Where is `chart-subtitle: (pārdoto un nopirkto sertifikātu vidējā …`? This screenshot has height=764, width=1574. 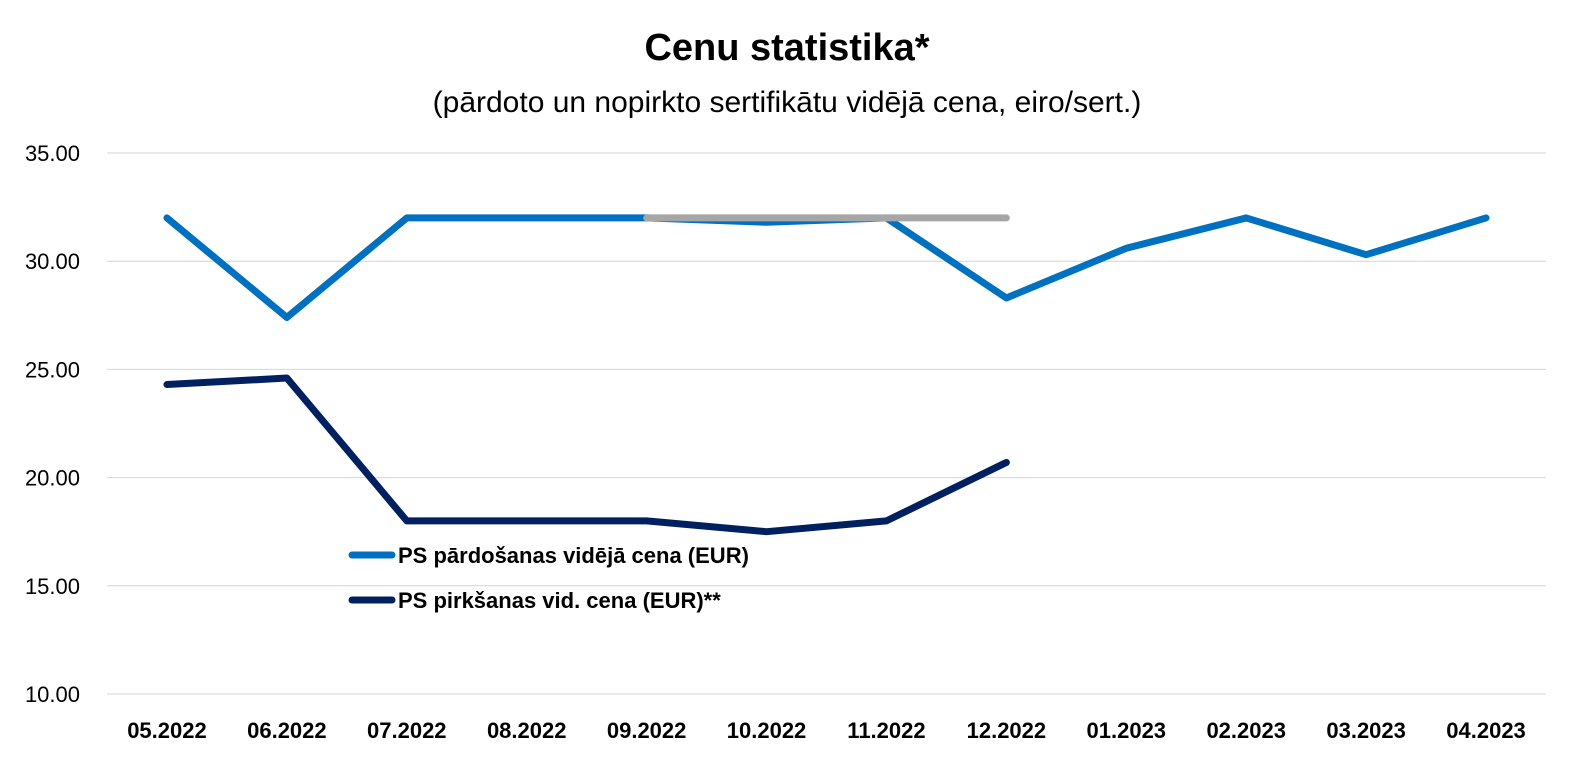
chart-subtitle: (pārdoto un nopirkto sertifikātu vidējā … is located at coordinates (787, 102).